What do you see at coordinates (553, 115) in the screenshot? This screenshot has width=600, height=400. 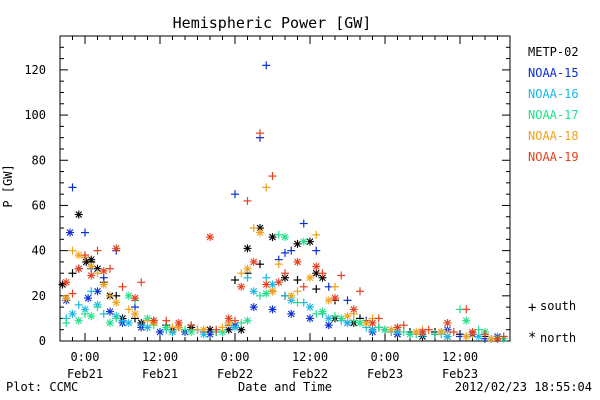 I see `legend-item: NOAA-17` at bounding box center [553, 115].